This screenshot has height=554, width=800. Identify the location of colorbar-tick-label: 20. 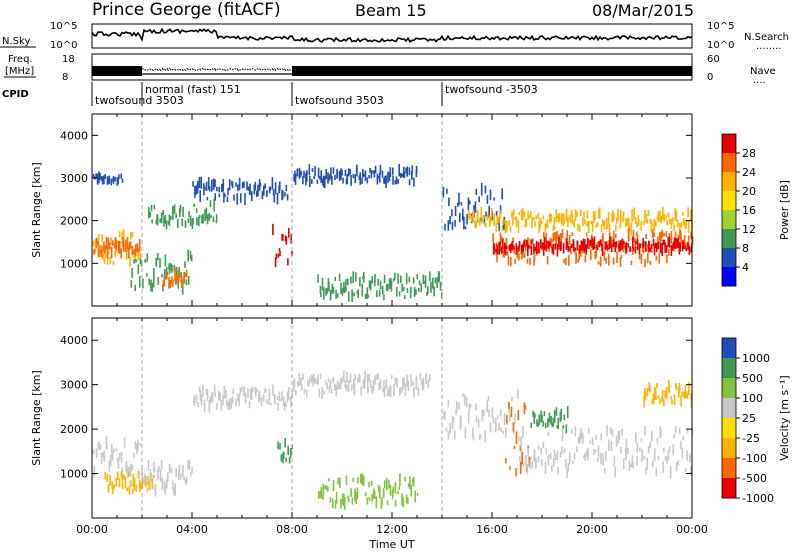
(749, 191).